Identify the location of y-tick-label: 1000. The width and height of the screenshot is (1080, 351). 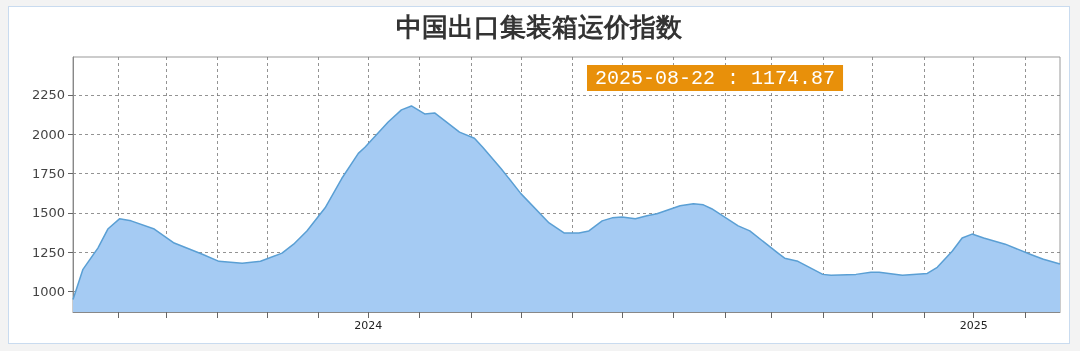
(48, 292).